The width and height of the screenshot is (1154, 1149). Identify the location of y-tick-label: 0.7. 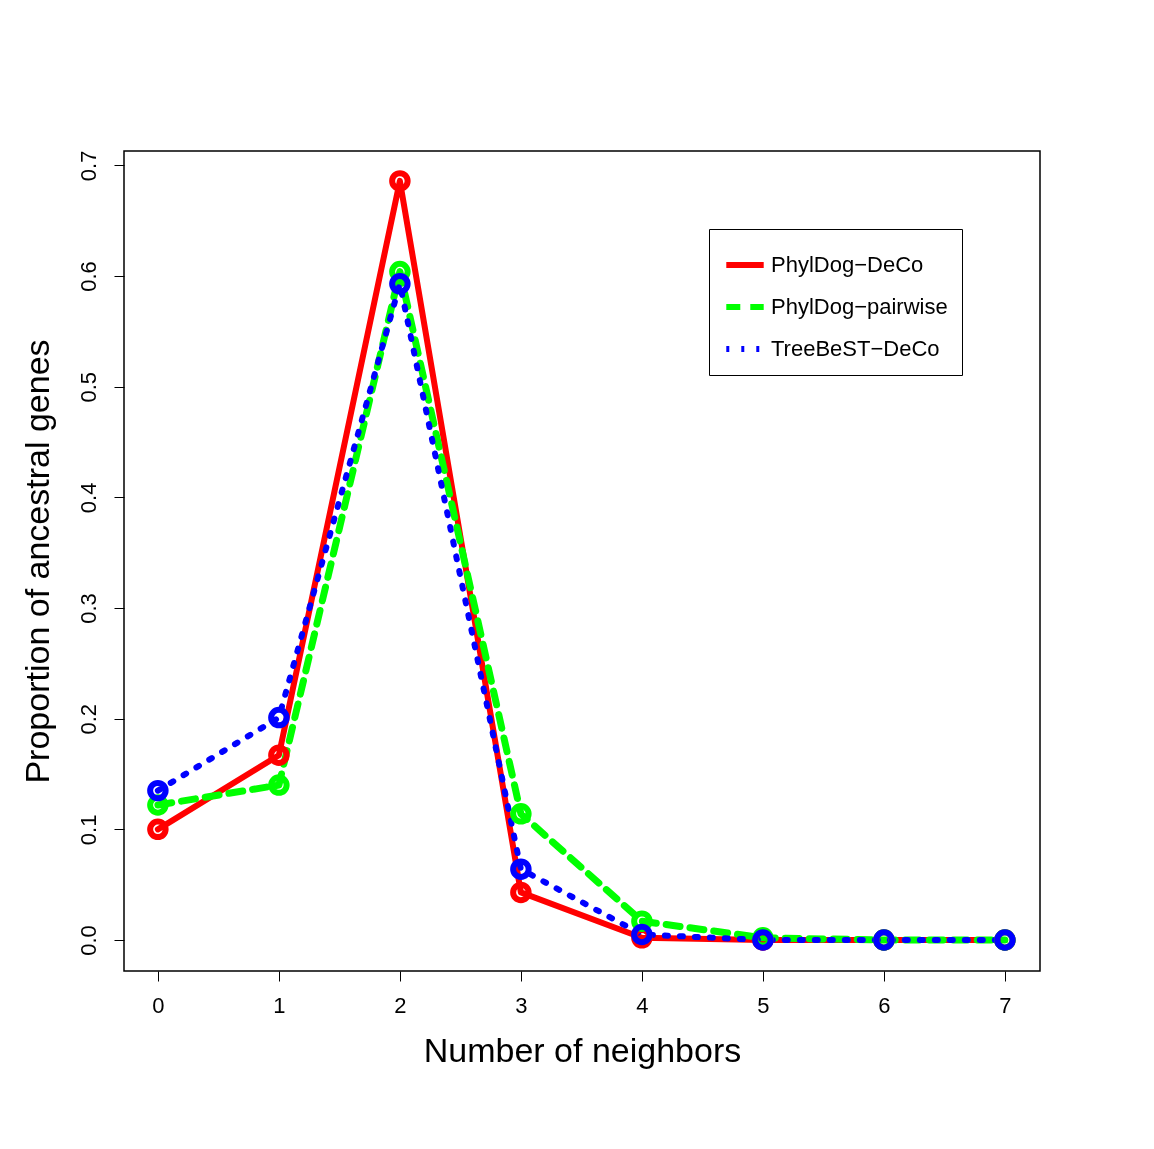
(88, 166).